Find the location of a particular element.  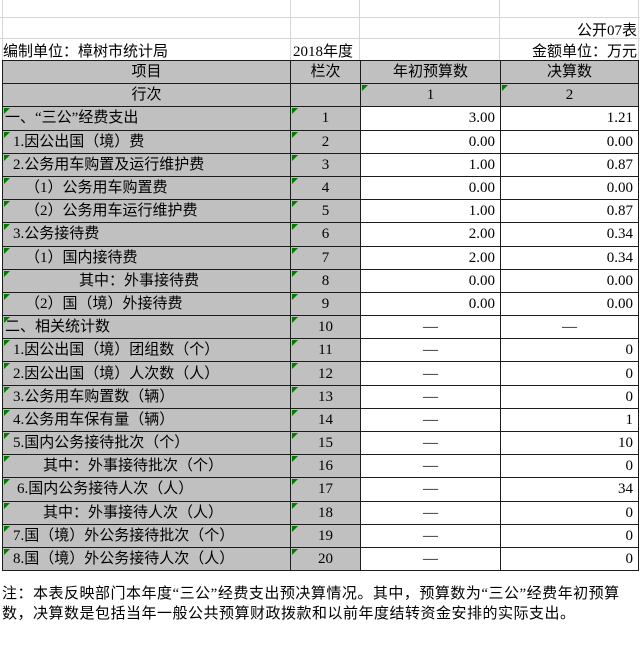

line-number-cell: 12 is located at coordinates (325, 373).